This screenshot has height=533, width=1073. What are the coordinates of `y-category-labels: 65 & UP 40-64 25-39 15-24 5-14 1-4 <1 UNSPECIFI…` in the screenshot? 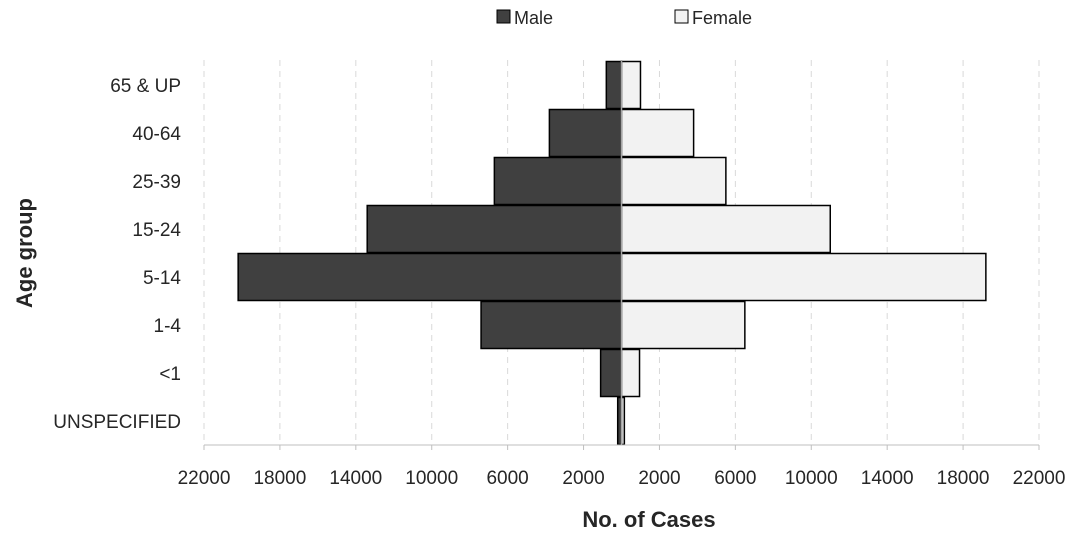 It's located at (117, 254).